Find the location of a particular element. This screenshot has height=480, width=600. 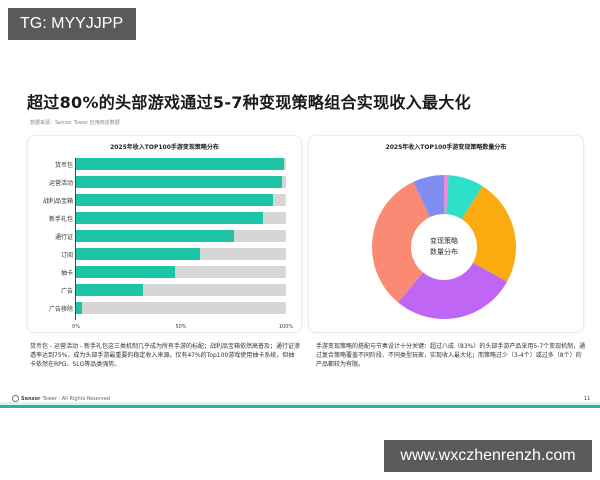

bar-label: 运营活动 is located at coordinates (60, 183).